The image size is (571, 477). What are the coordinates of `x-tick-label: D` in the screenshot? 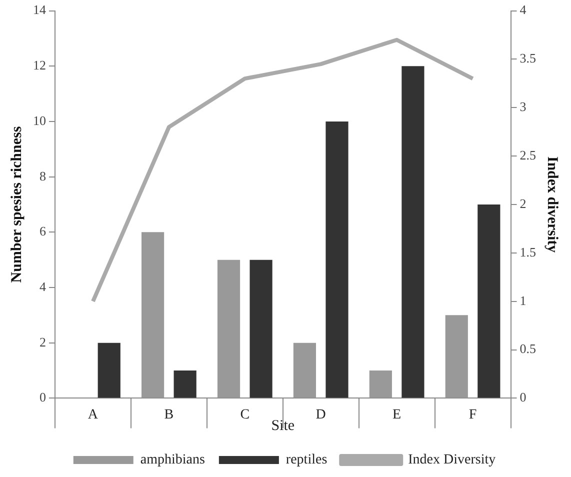 It's located at (321, 414).